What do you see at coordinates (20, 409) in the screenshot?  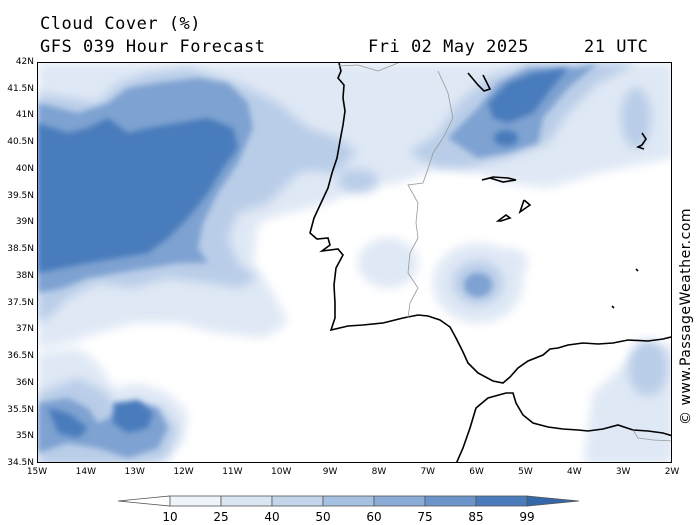 I see `lat-label: 35.5N` at bounding box center [20, 409].